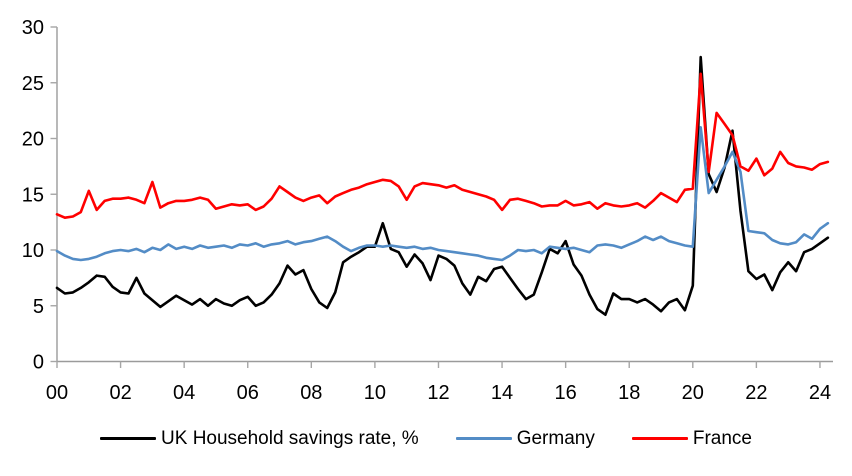 The image size is (852, 476). I want to click on y-tick-label: 0, so click(38, 363).